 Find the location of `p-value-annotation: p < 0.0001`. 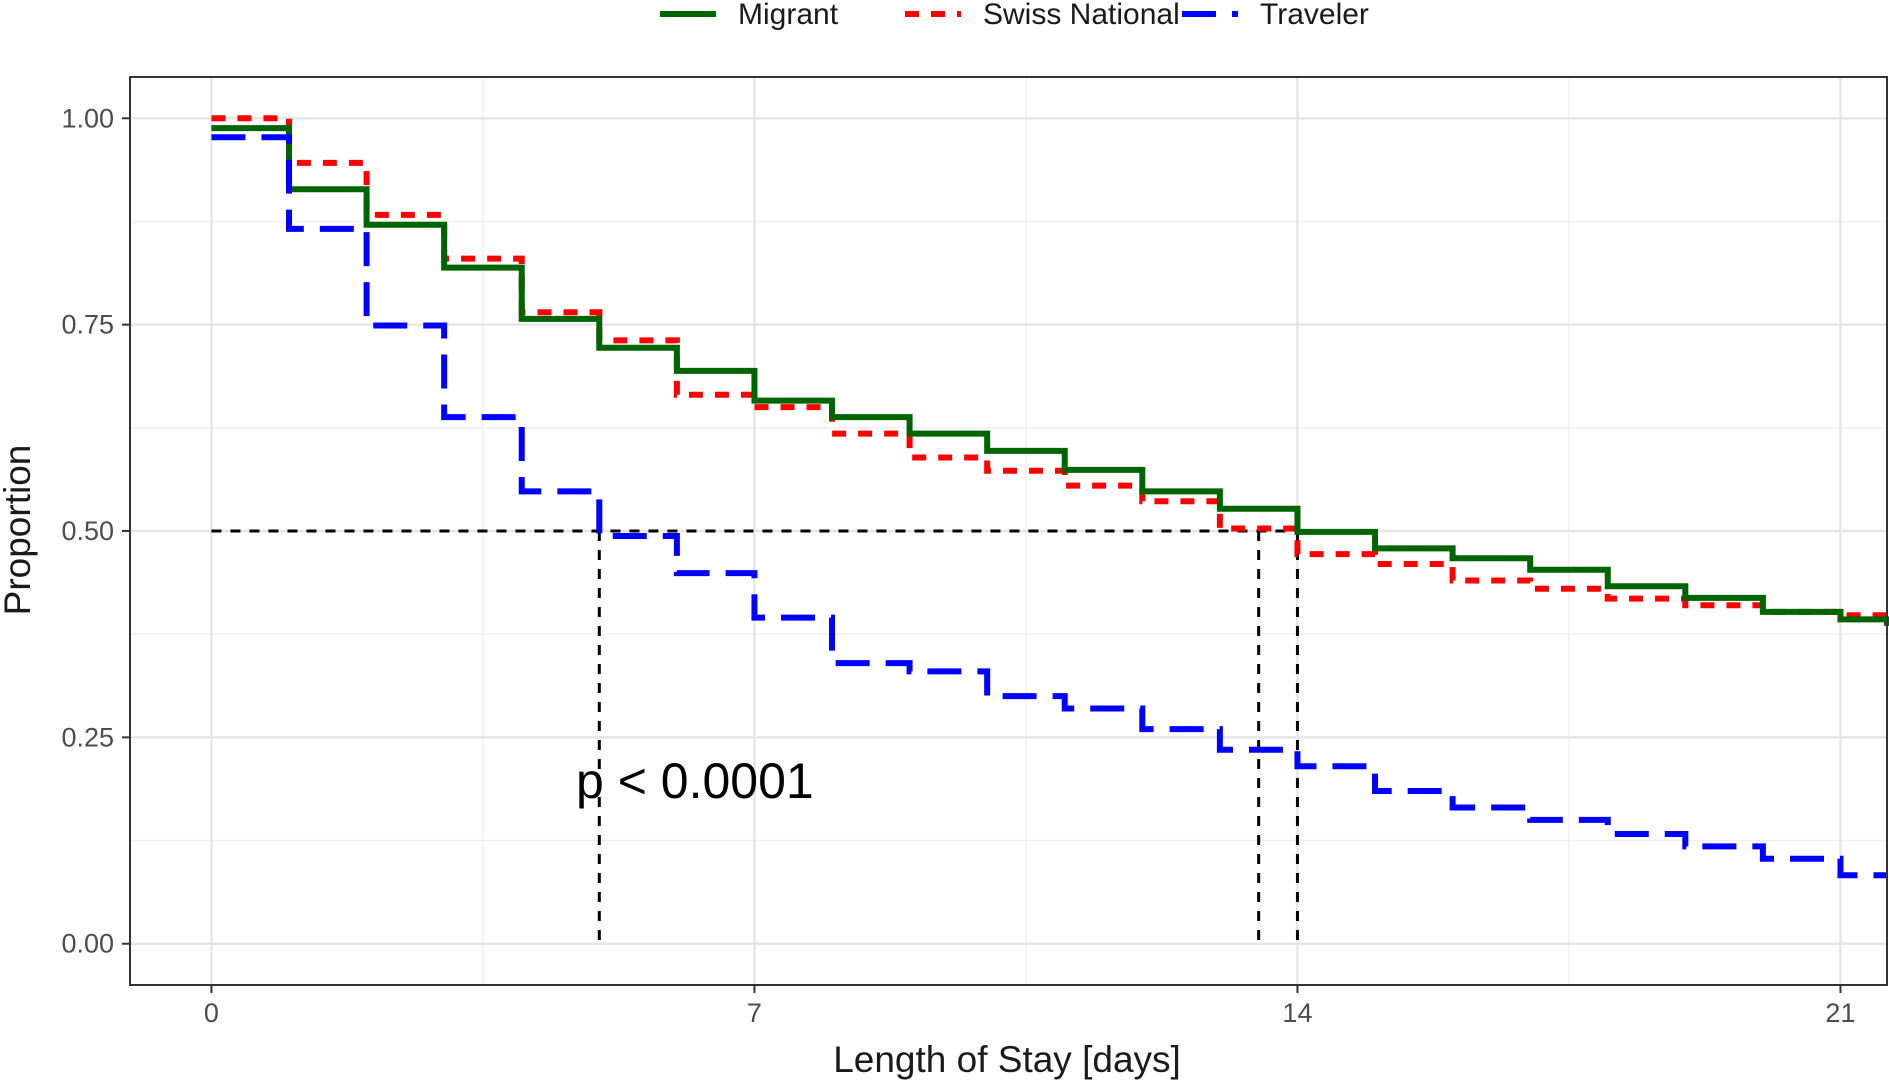

p-value-annotation: p < 0.0001 is located at coordinates (695, 781).